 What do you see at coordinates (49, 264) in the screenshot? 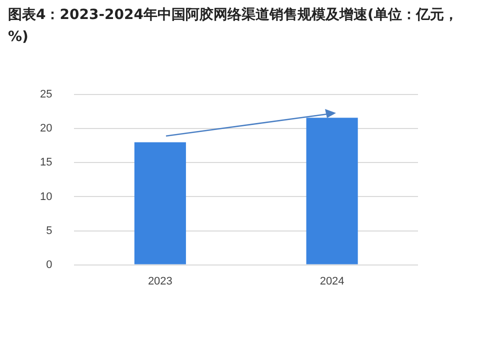
I see `y-tick-label: 0` at bounding box center [49, 264].